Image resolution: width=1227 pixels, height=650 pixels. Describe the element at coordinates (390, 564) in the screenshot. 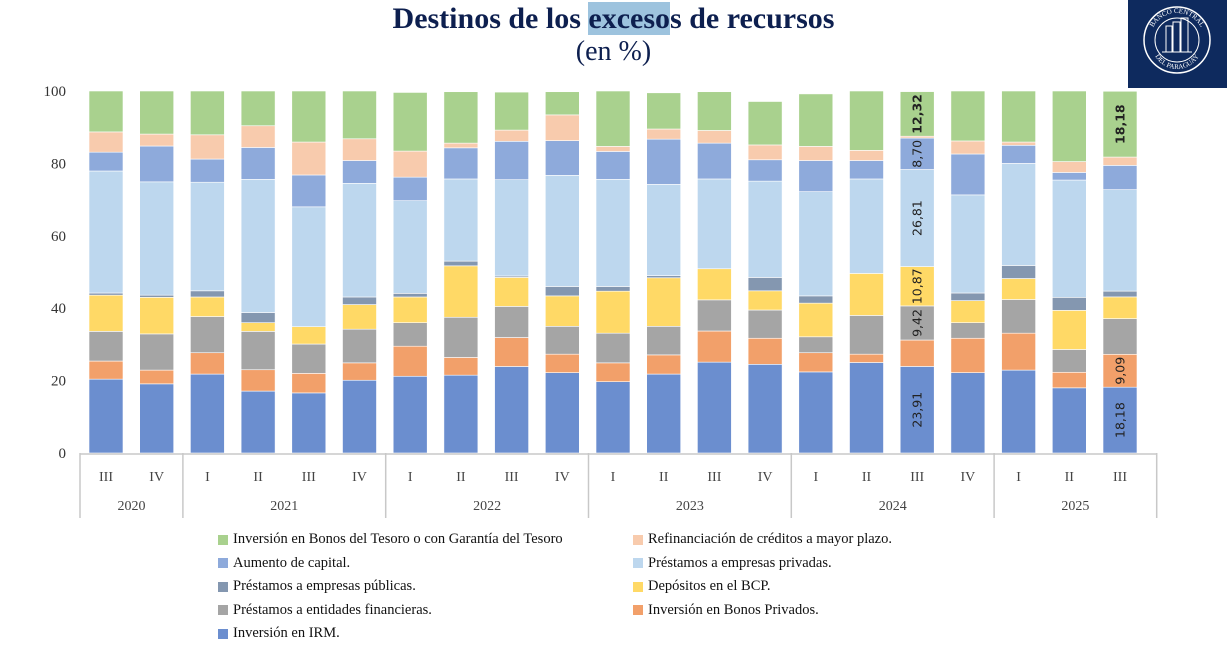

I see `legend-item: Aumento de capital.` at that location.